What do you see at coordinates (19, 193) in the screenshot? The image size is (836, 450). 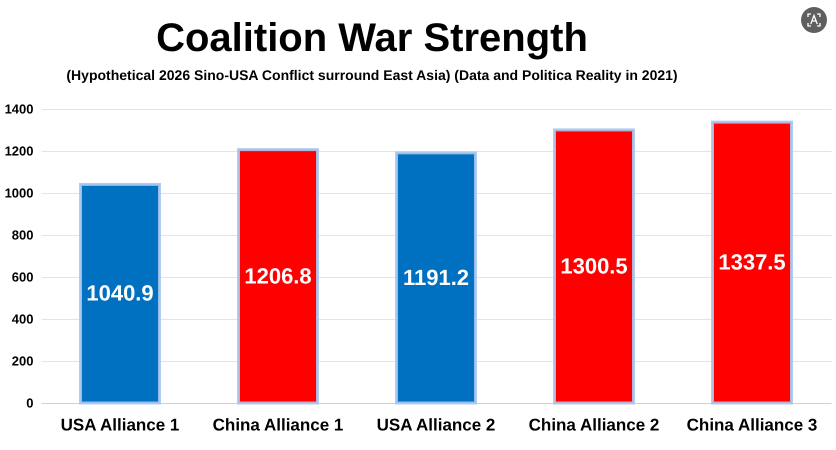 I see `y-tick-label: 1000` at bounding box center [19, 193].